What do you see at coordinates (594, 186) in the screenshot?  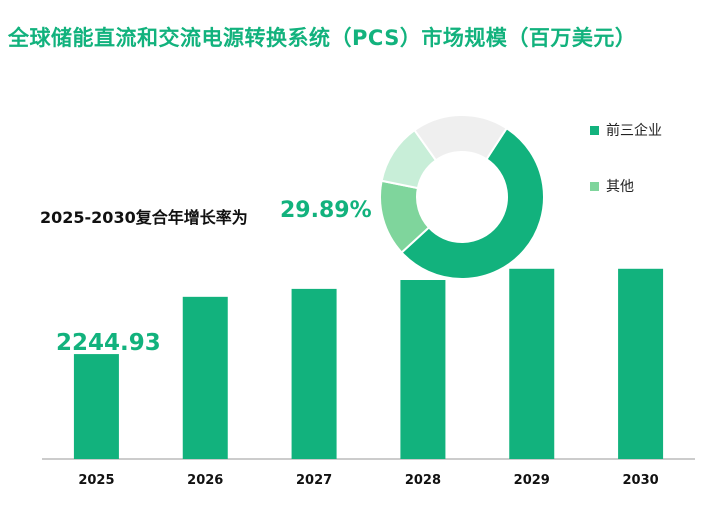 I see `legend-swatch-others` at bounding box center [594, 186].